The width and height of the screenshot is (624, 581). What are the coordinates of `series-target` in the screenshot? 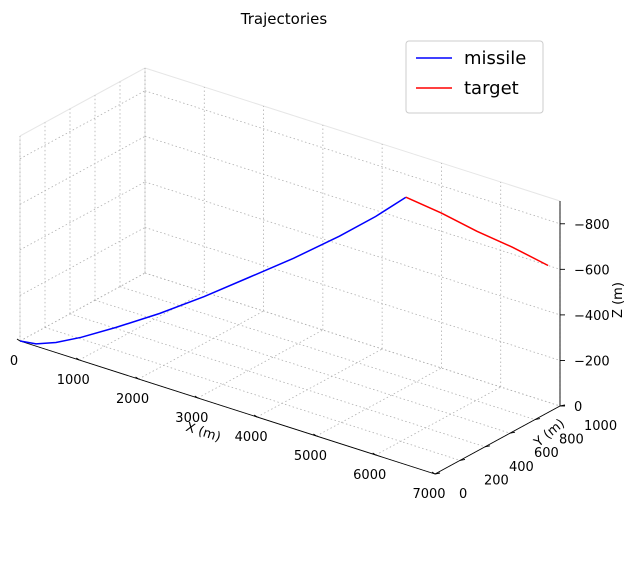 It's located at (477, 231).